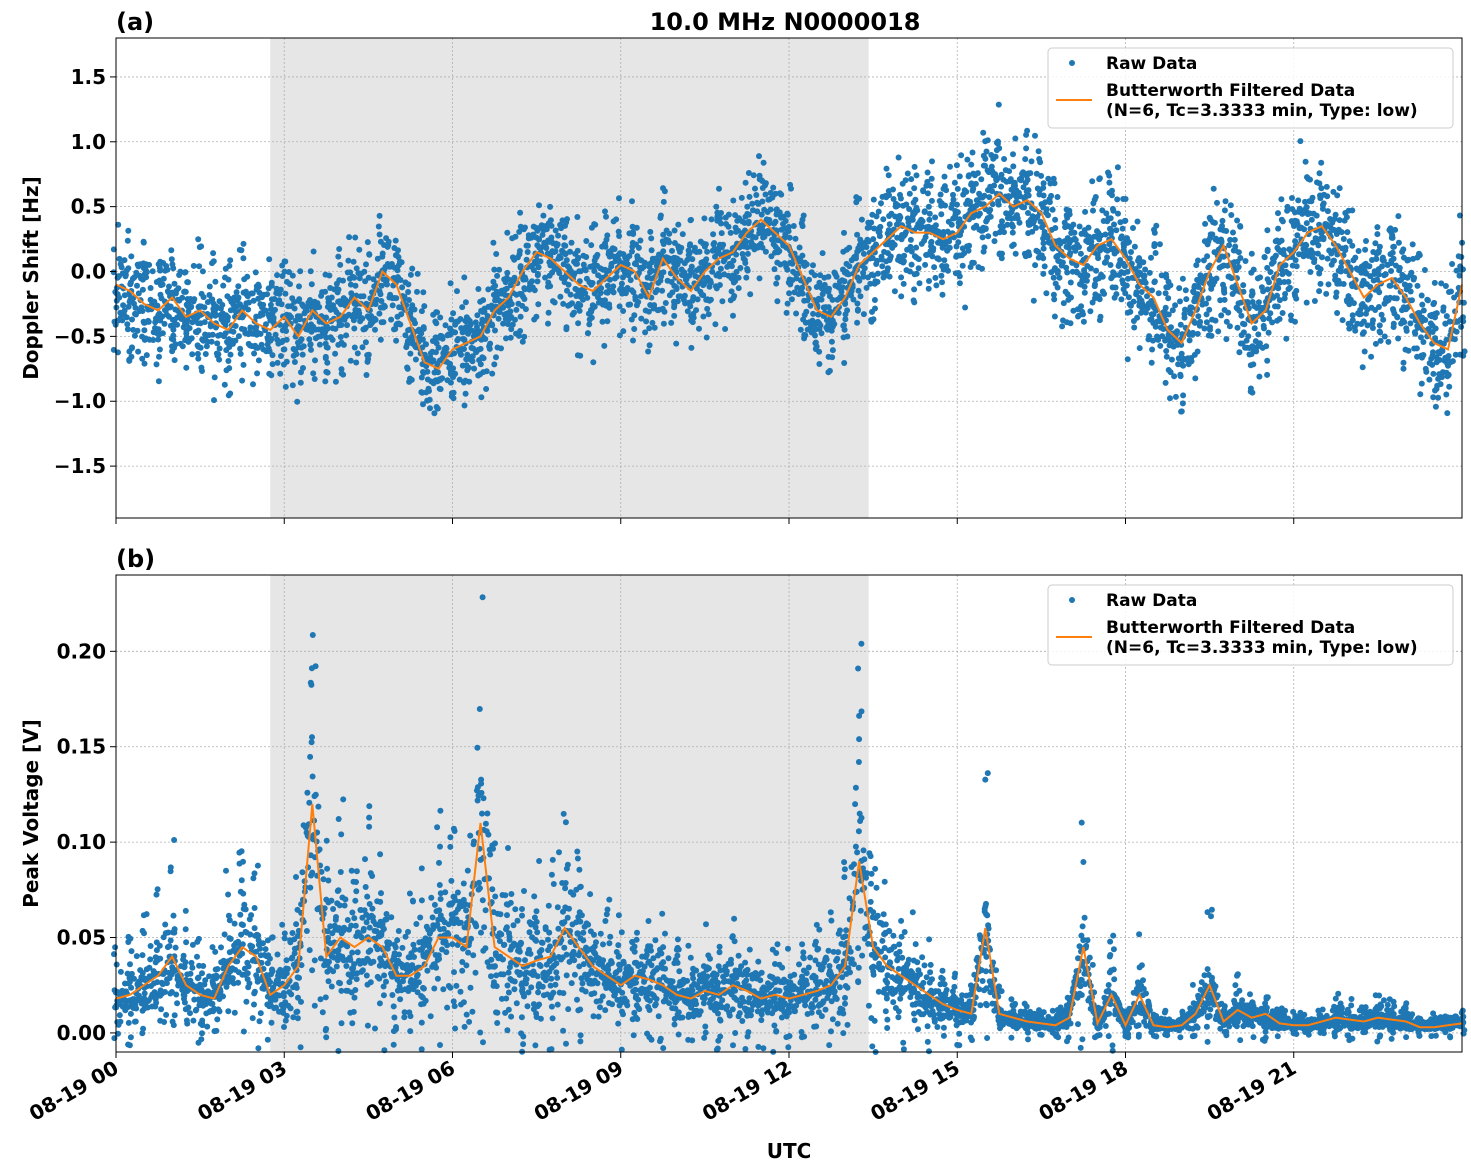 The width and height of the screenshot is (1471, 1172). What do you see at coordinates (1151, 64) in the screenshot?
I see `legend-raw-label: Raw Data` at bounding box center [1151, 64].